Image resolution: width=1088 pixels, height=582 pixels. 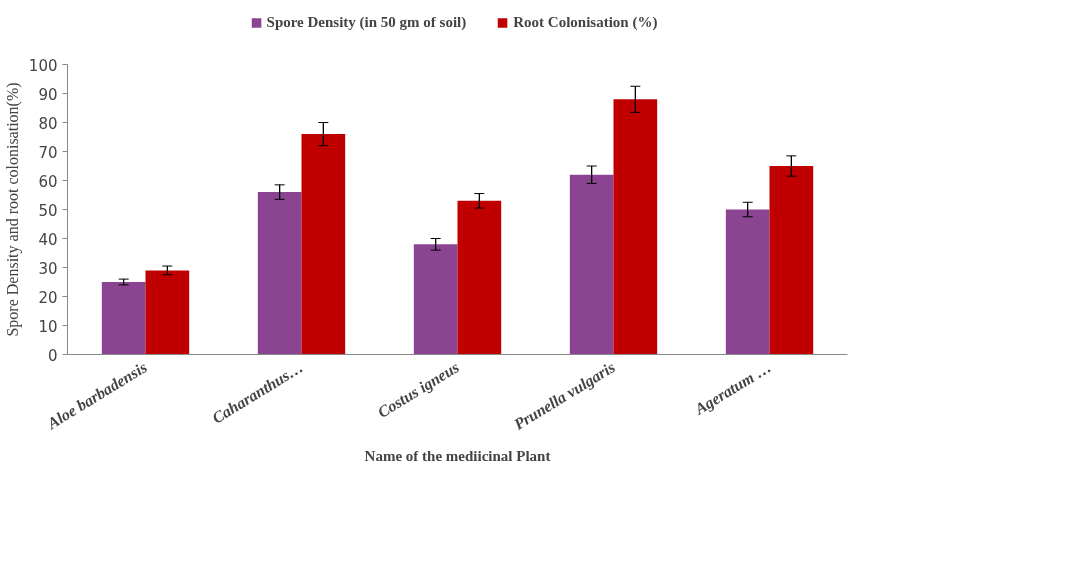 What do you see at coordinates (48, 152) in the screenshot?
I see `y-tick-label: 70` at bounding box center [48, 152].